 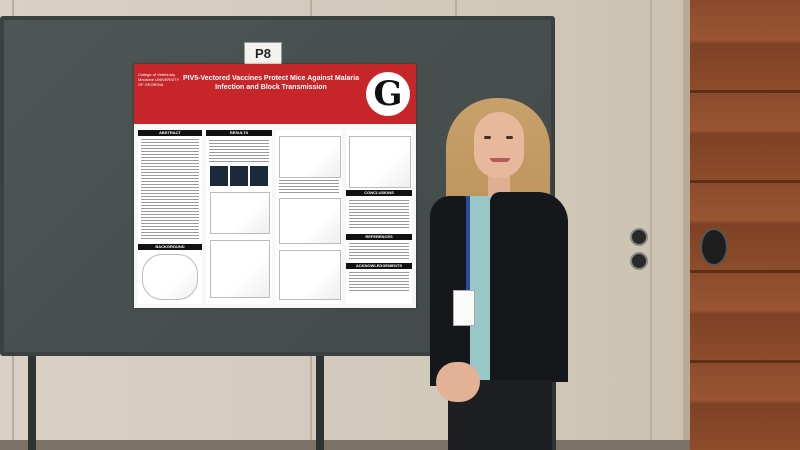 What do you see at coordinates (170, 133) in the screenshot?
I see `section-abstract: ABSTRACT` at bounding box center [170, 133].